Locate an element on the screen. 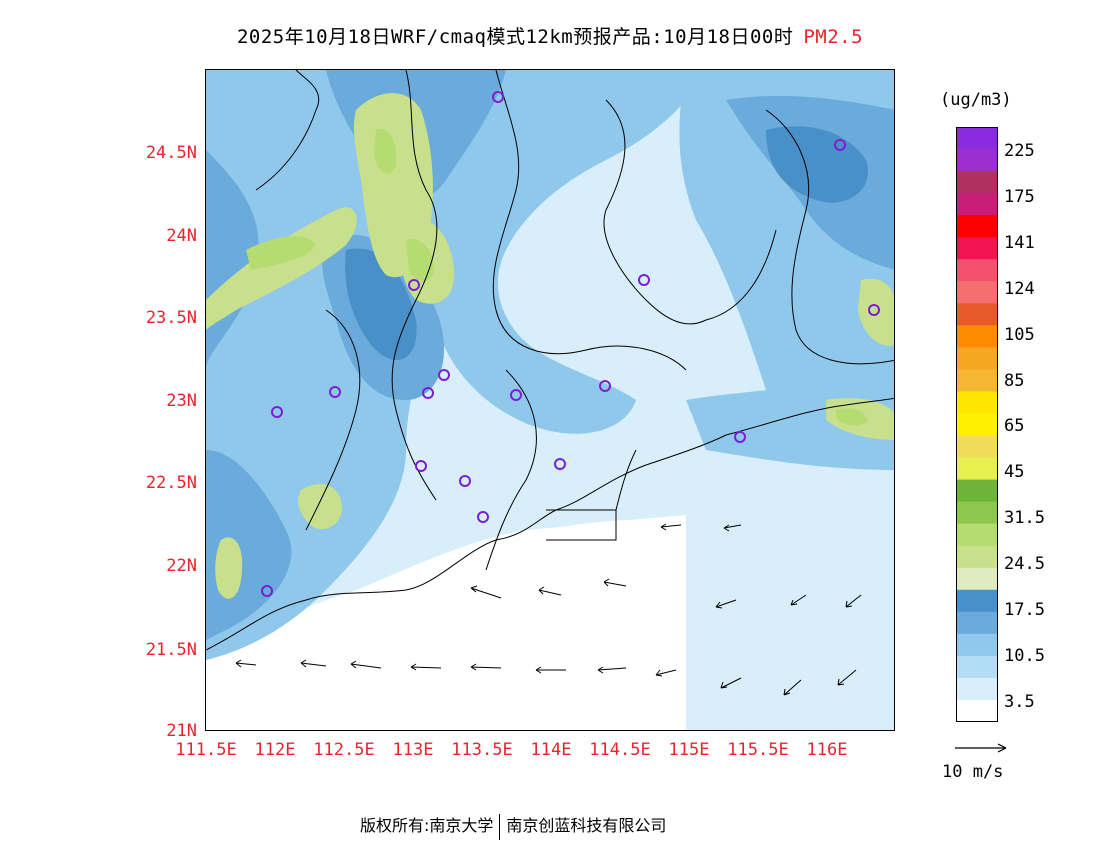 The image size is (1100, 850). colorbar is located at coordinates (977, 424).